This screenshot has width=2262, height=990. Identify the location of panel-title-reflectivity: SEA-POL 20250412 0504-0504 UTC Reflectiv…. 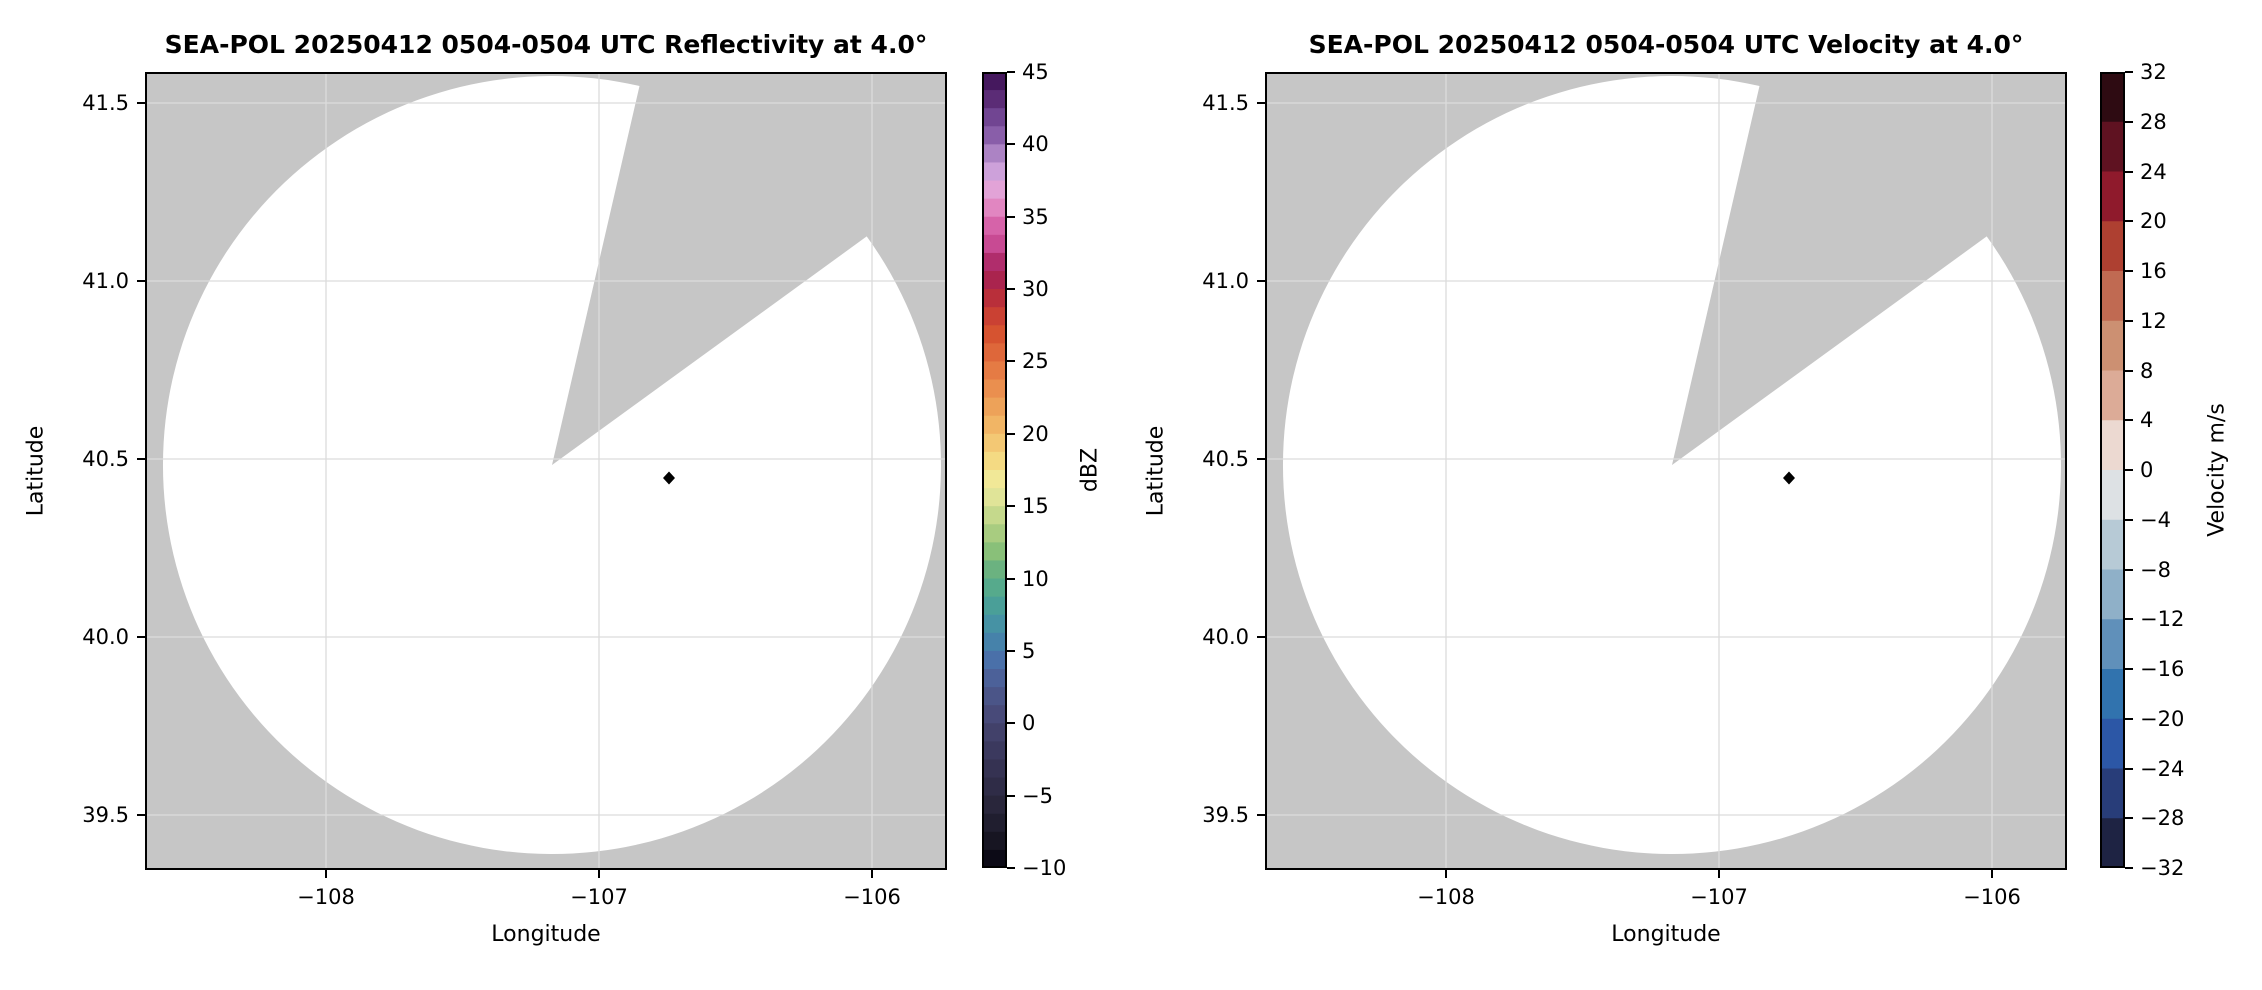
(546, 44).